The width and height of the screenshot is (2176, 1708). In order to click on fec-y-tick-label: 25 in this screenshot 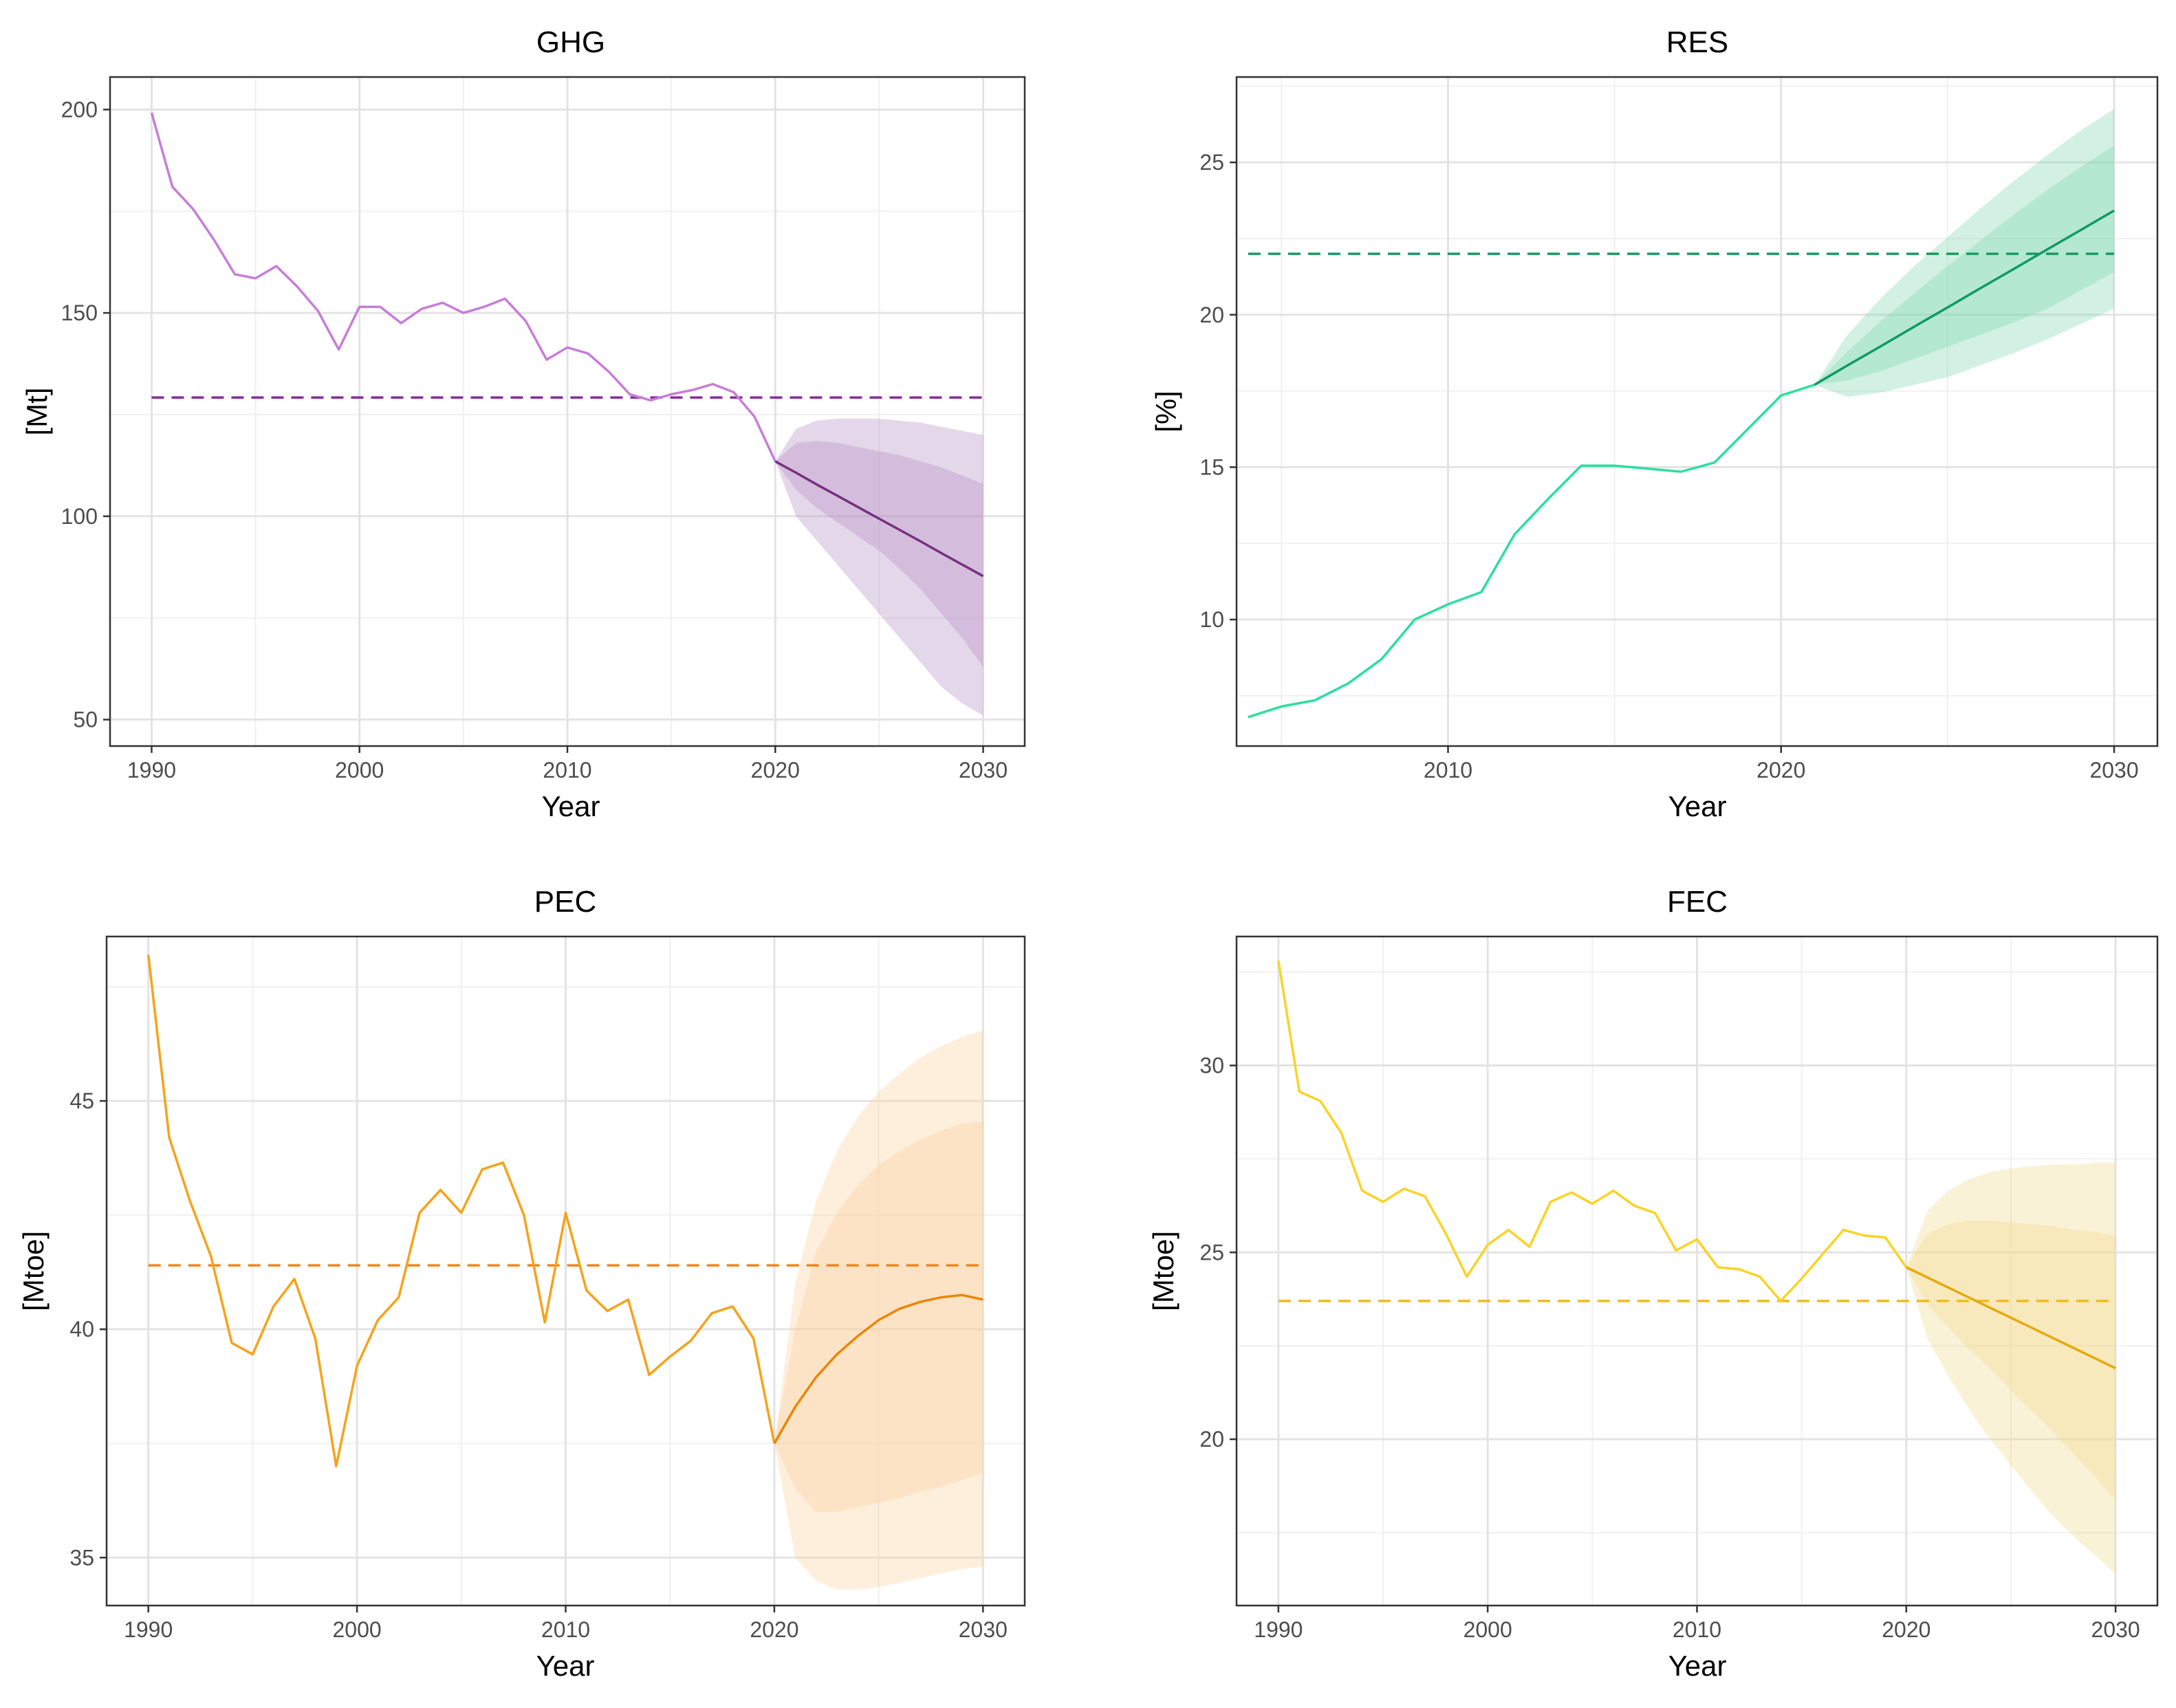, I will do `click(1211, 1252)`.